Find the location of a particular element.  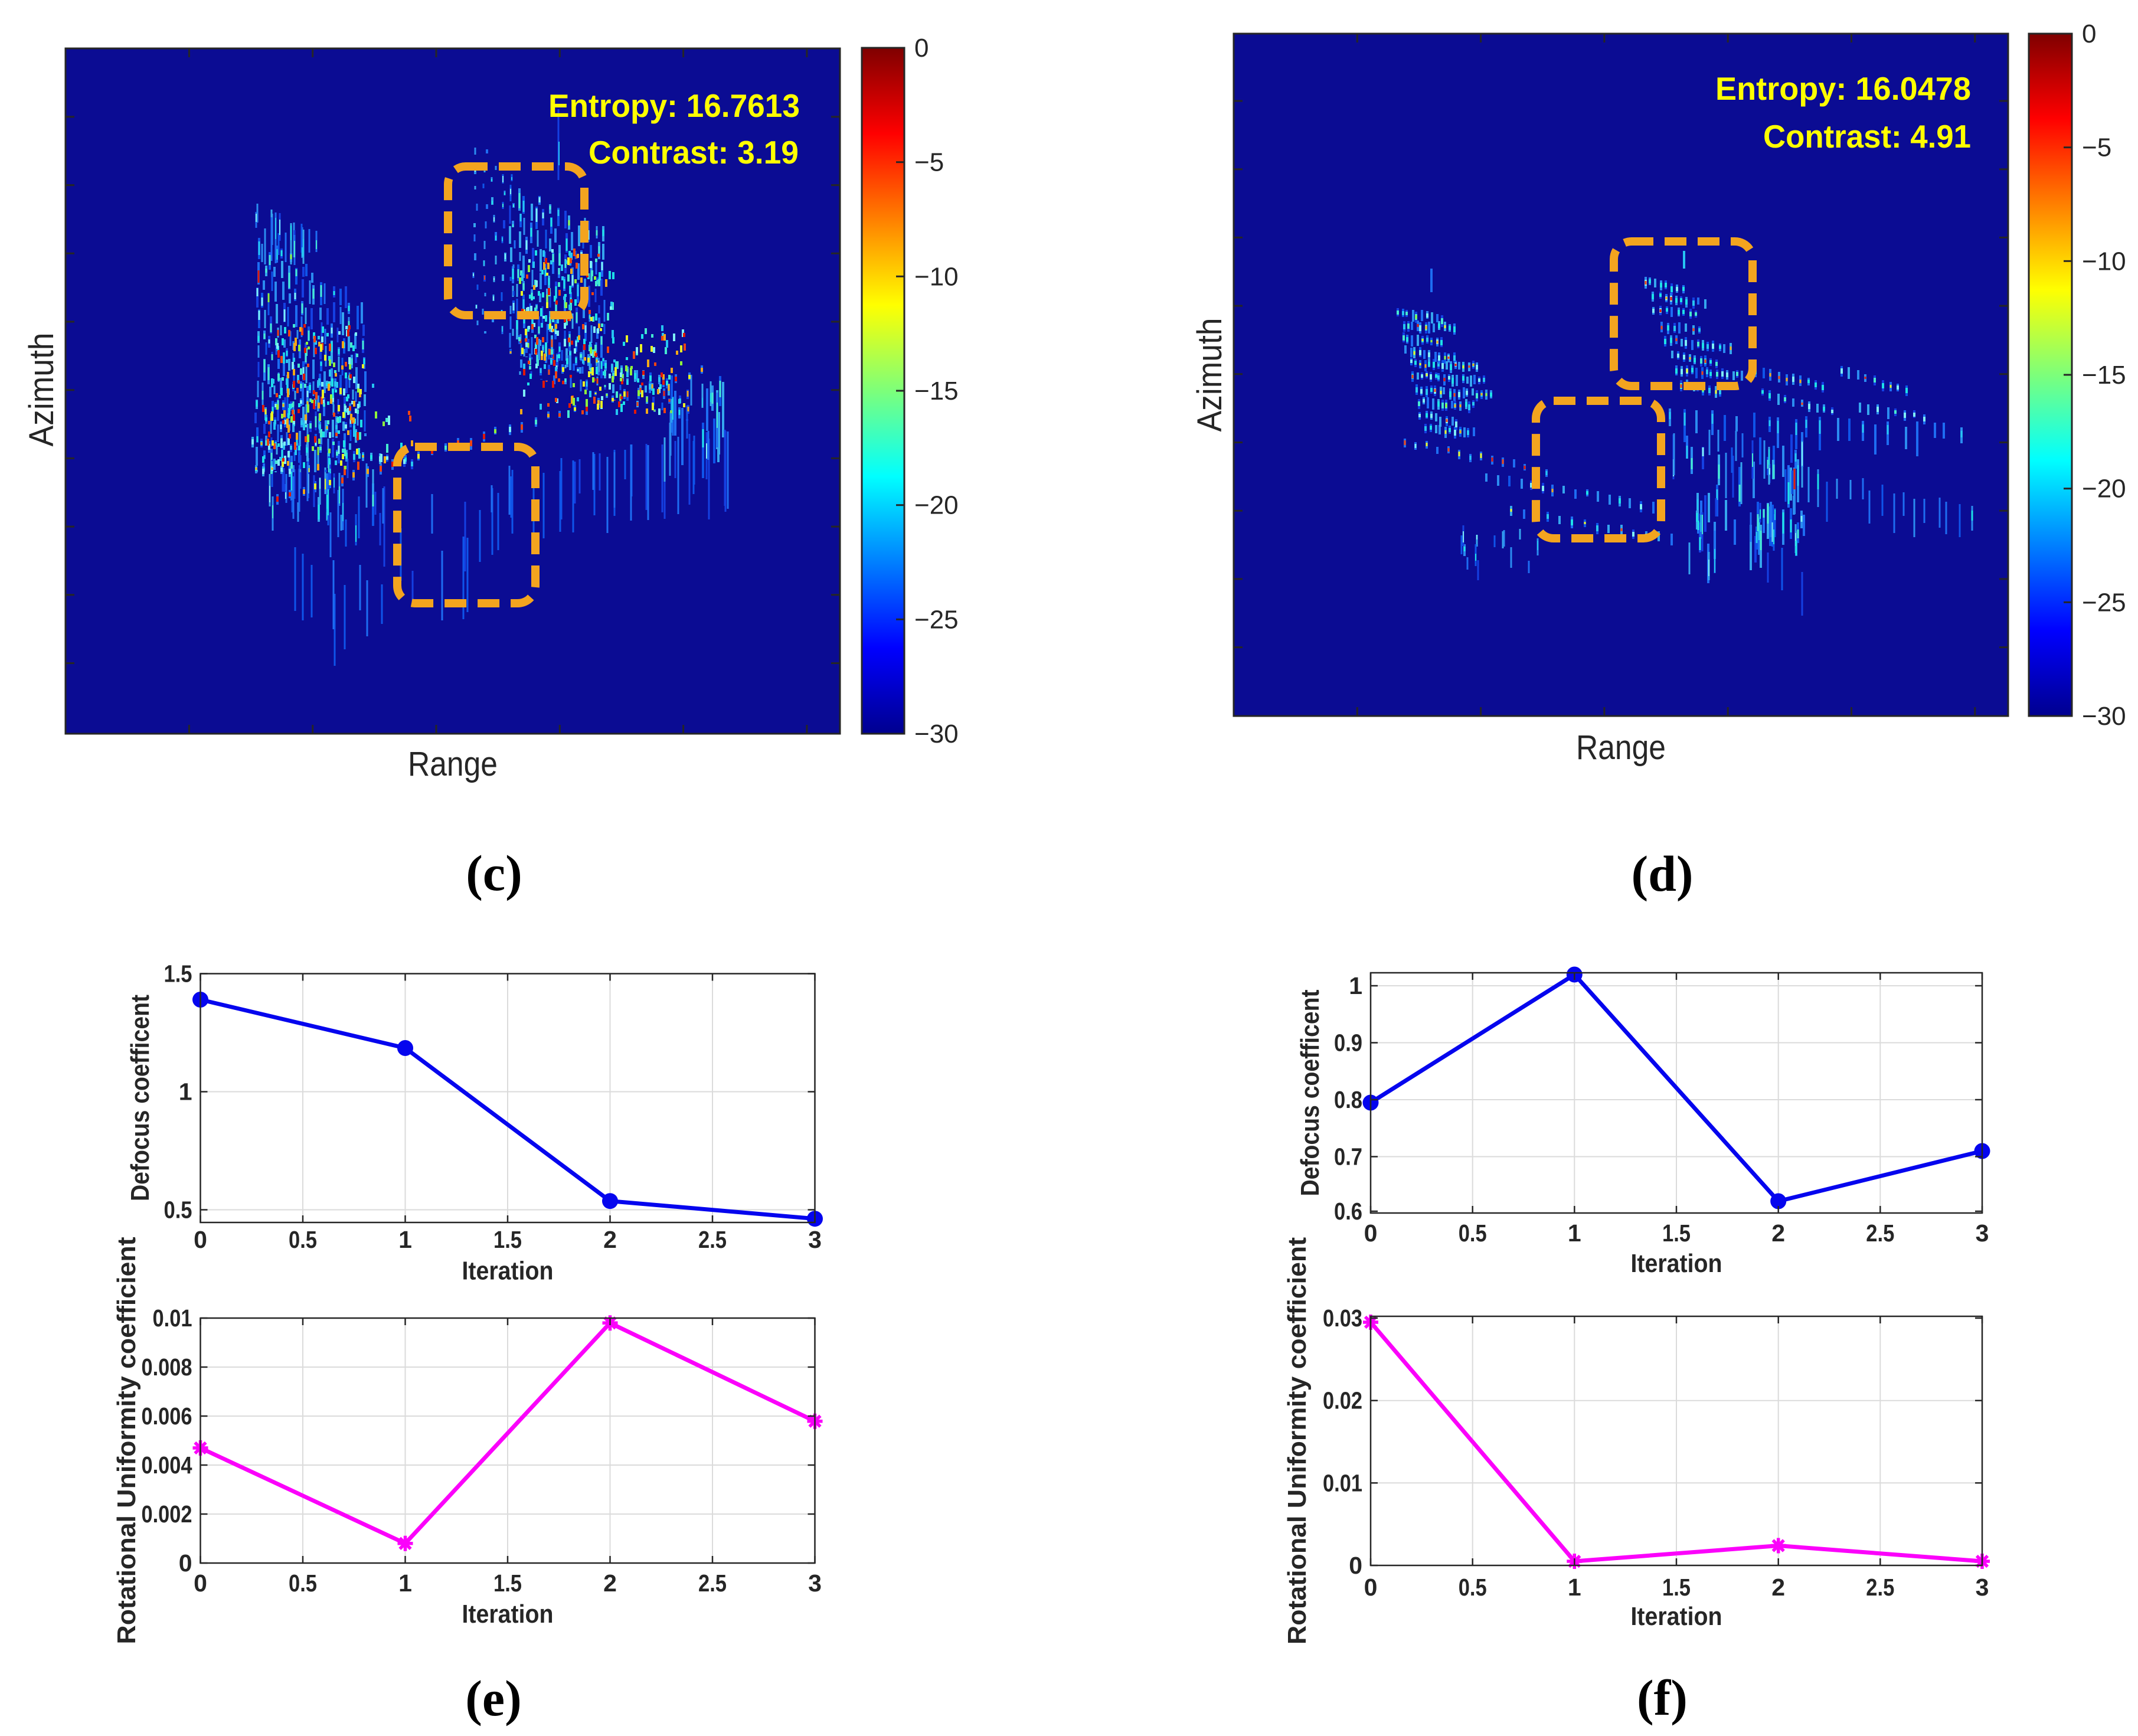

svg-text: 0.8 is located at coordinates (1348, 1099).